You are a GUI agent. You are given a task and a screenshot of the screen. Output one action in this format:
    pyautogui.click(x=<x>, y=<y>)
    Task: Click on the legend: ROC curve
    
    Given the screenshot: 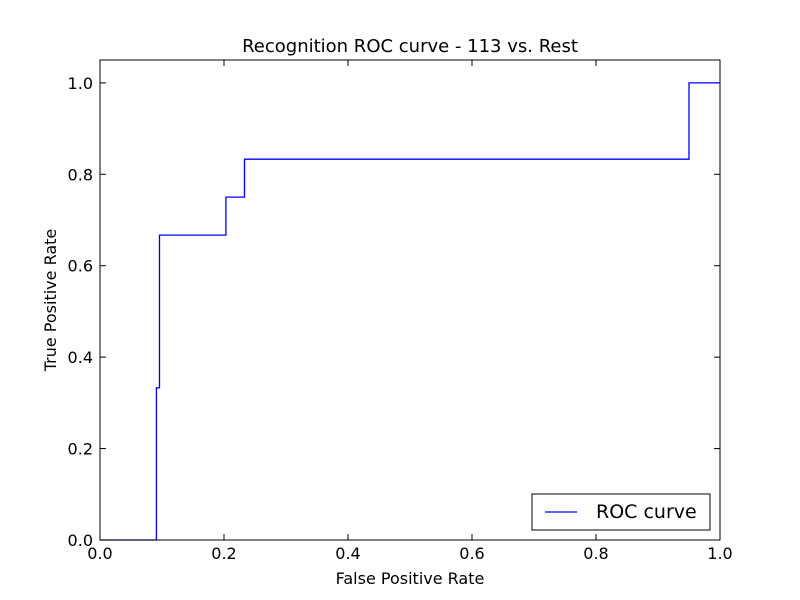 What is the action you would take?
    pyautogui.click(x=621, y=512)
    